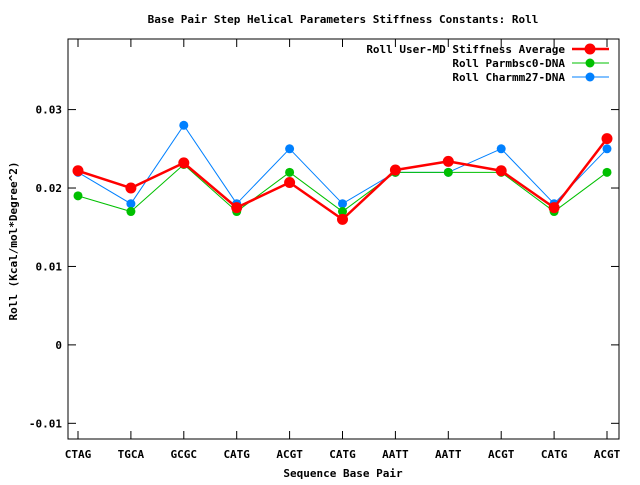 This screenshot has height=485, width=640. I want to click on legend-item: Roll Charmm27-DNA, so click(530, 77).